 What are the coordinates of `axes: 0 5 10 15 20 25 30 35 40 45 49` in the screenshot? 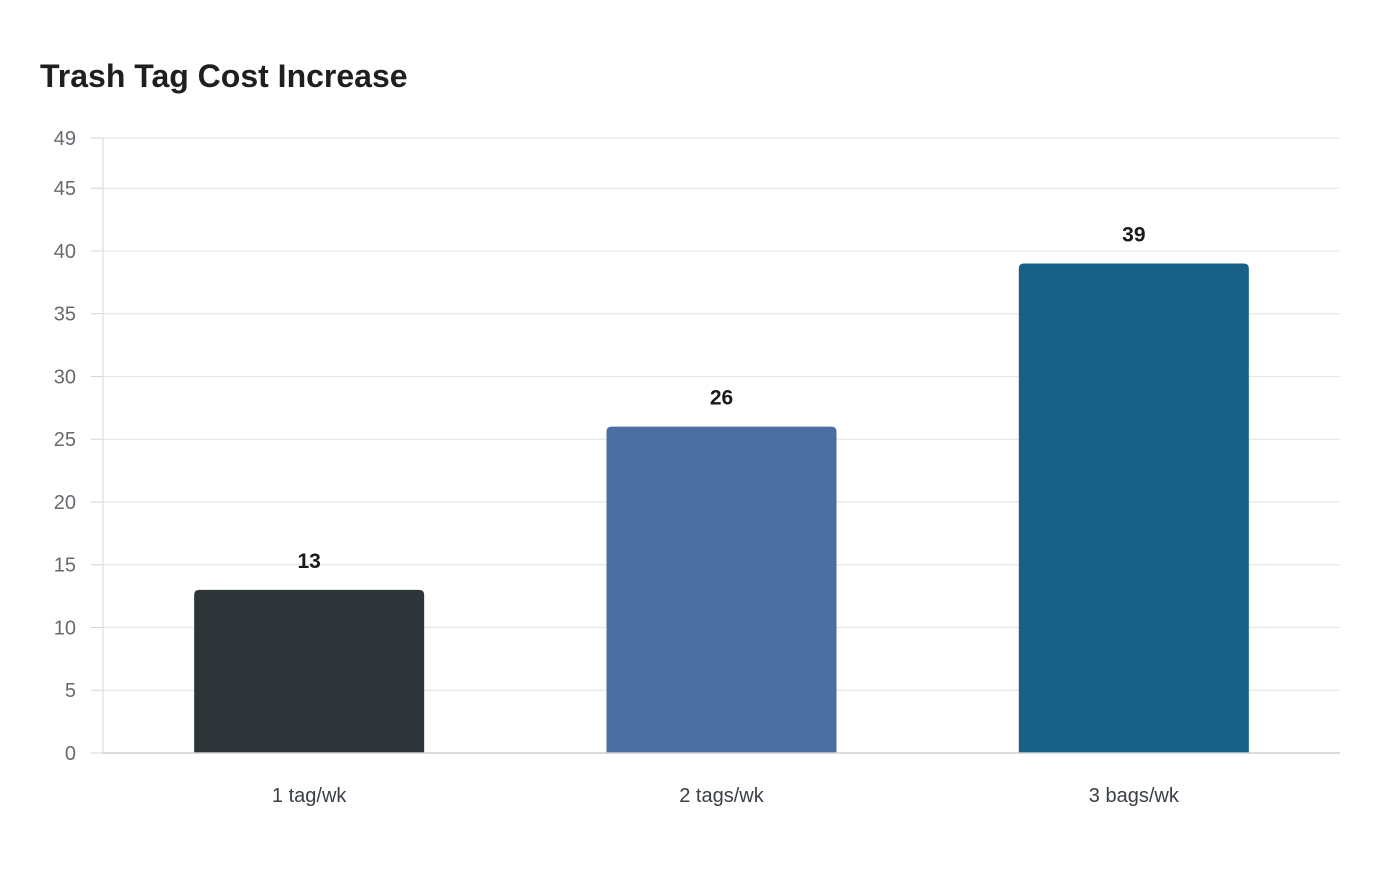 It's located at (79, 446).